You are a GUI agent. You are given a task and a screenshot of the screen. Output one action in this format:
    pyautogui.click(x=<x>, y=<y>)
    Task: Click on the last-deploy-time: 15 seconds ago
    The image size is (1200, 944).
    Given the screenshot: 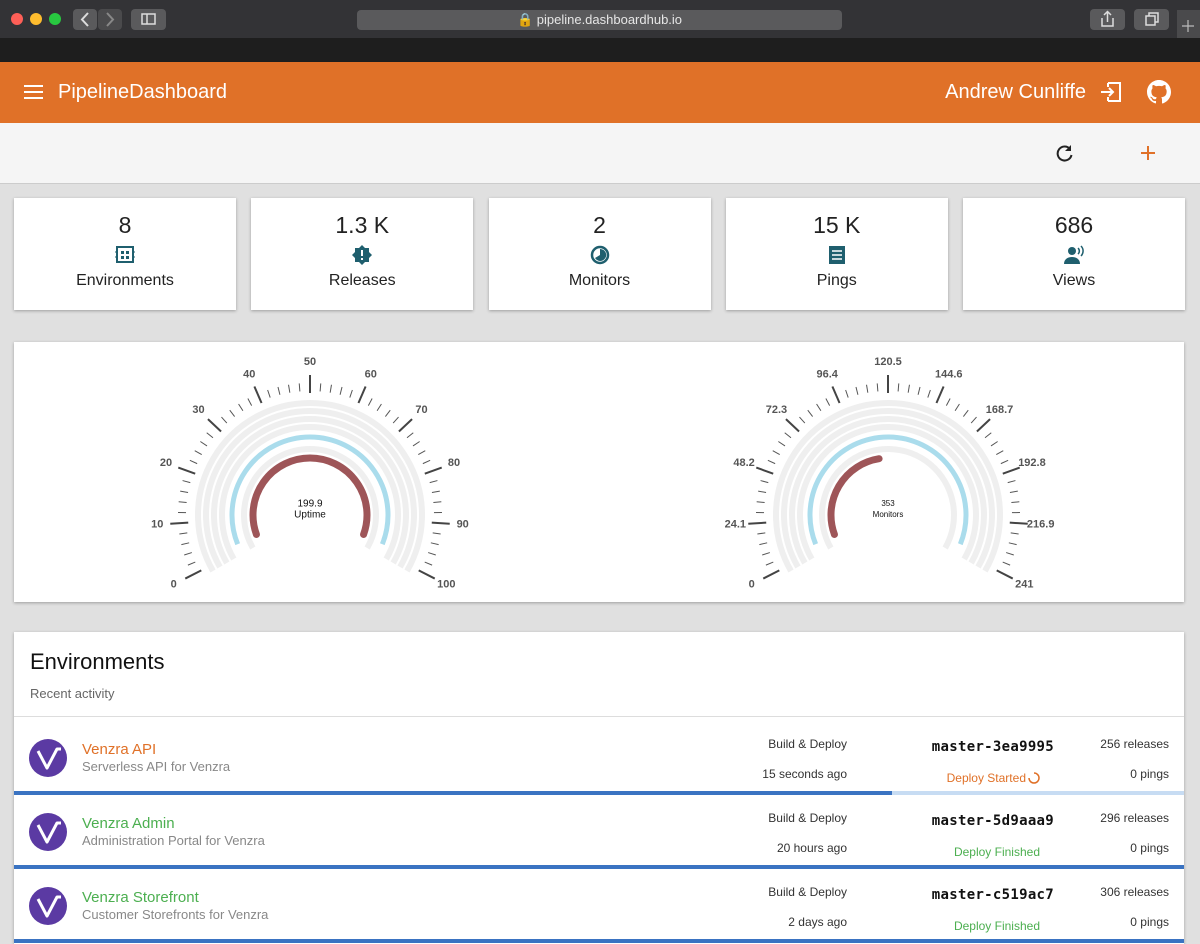 What is the action you would take?
    pyautogui.click(x=804, y=774)
    